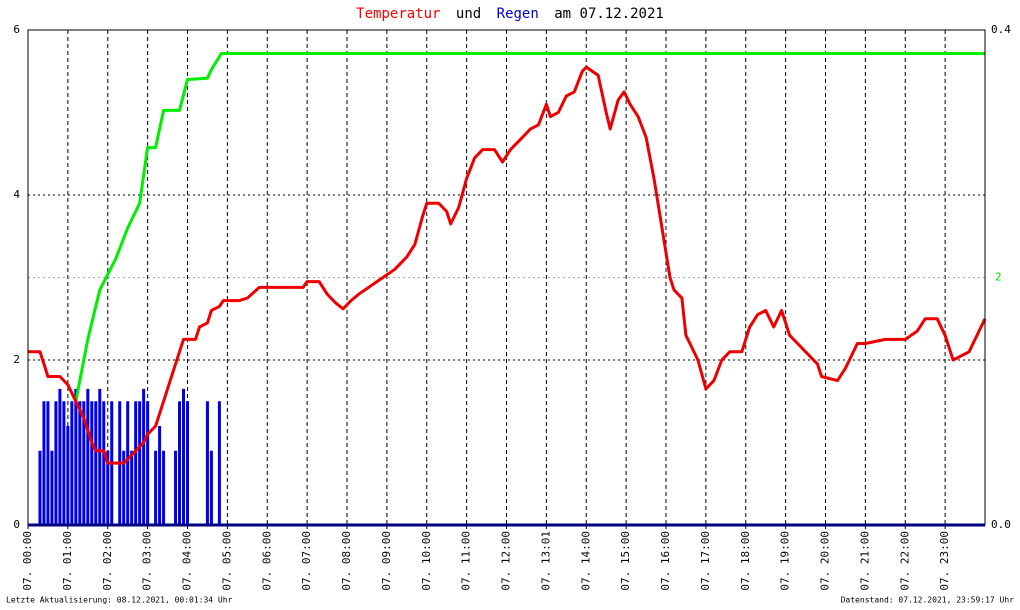  I want to click on x-tick-label: 07. 14:00, so click(585, 561).